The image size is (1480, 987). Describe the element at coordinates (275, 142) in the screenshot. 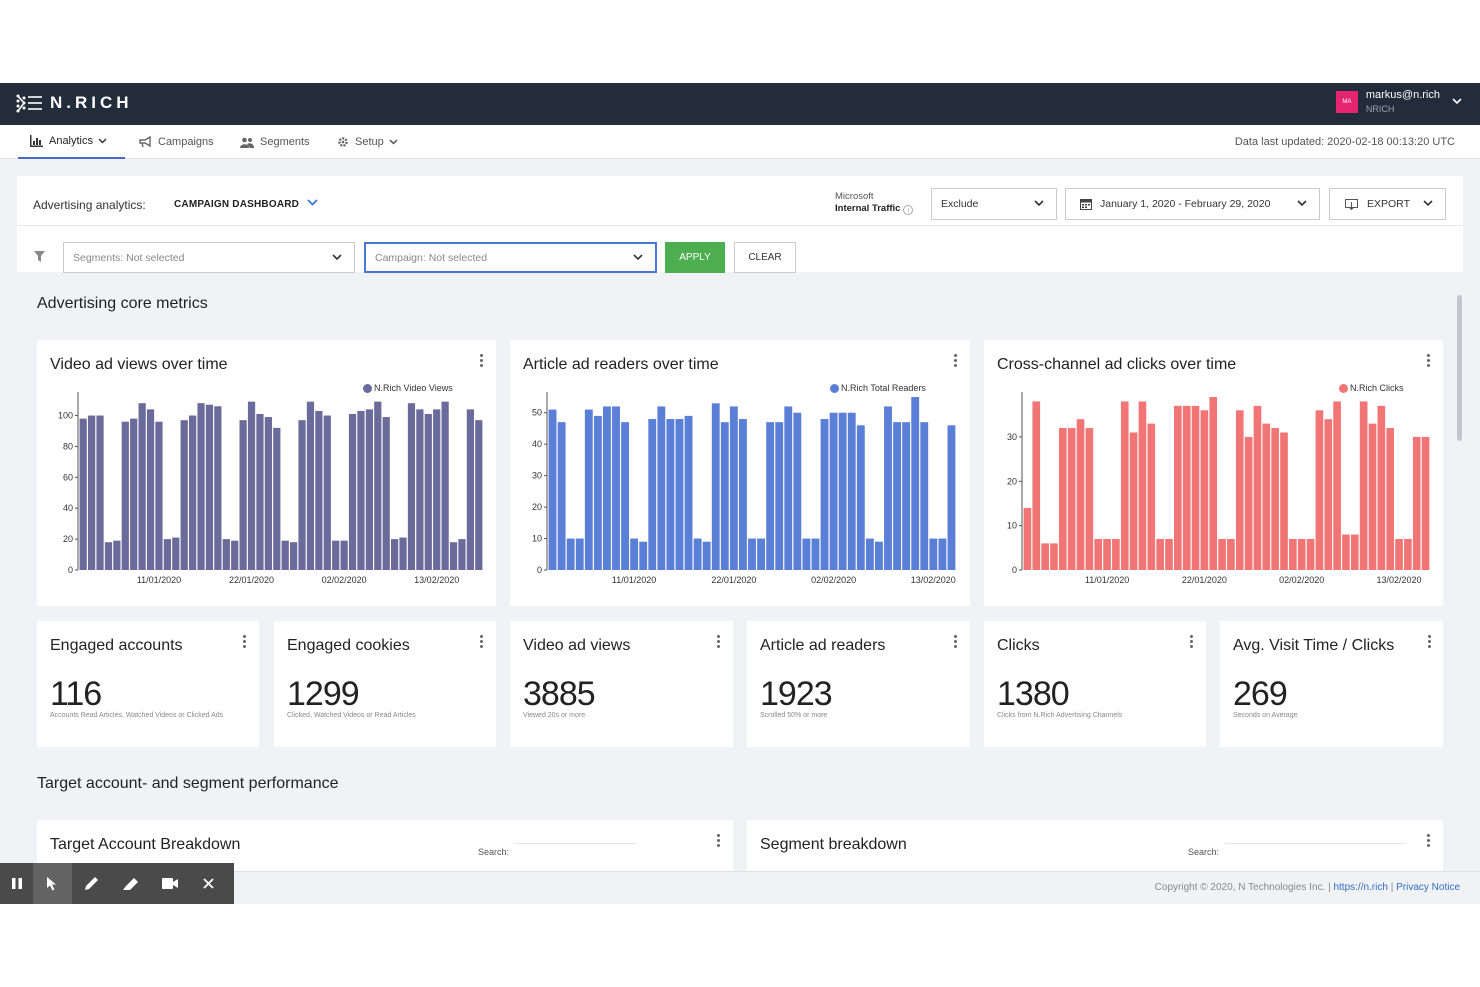

I see `nav-item-segments: Segments` at that location.